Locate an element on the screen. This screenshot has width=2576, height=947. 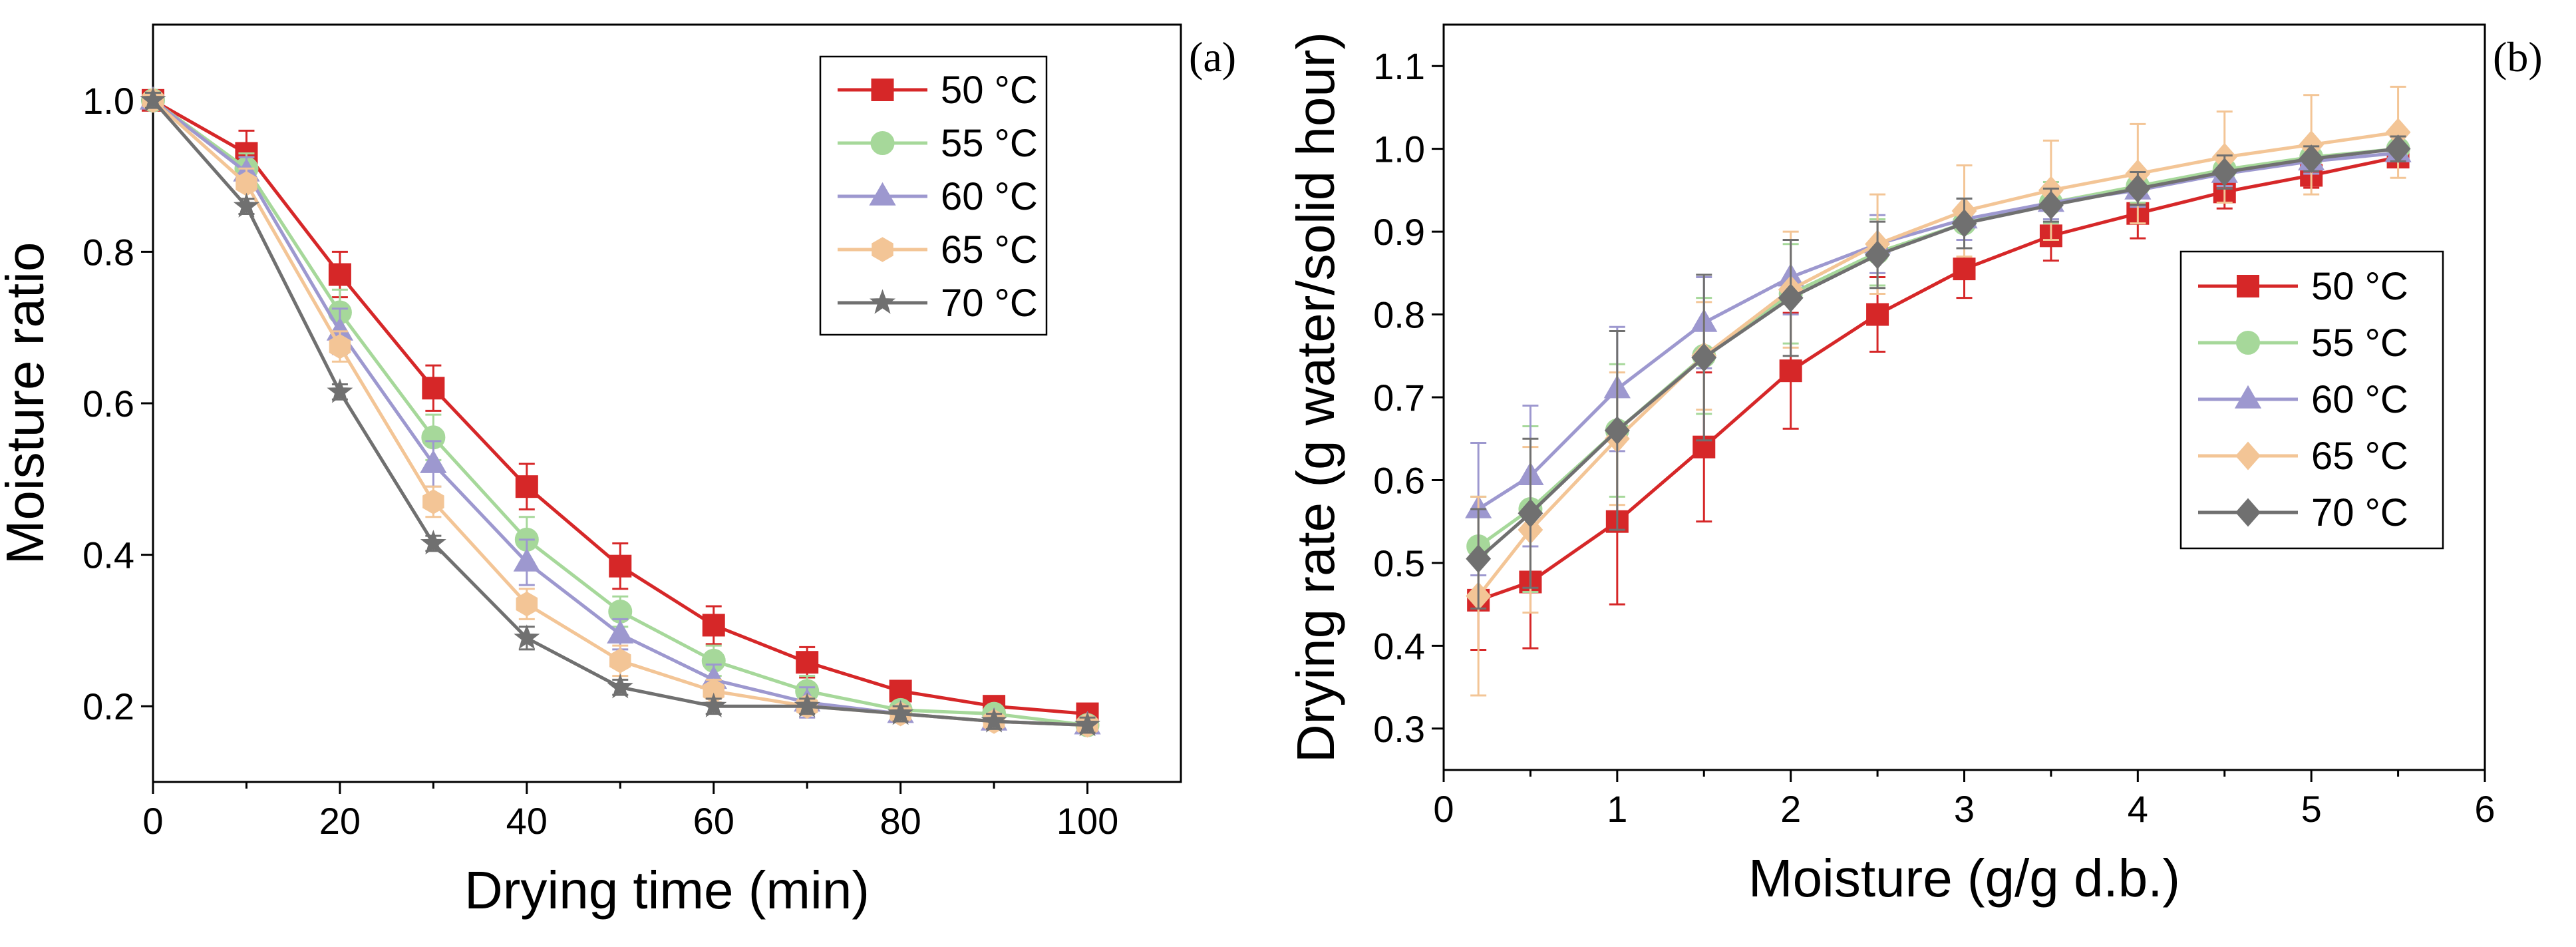
x-tick-label: 40 is located at coordinates (527, 821).